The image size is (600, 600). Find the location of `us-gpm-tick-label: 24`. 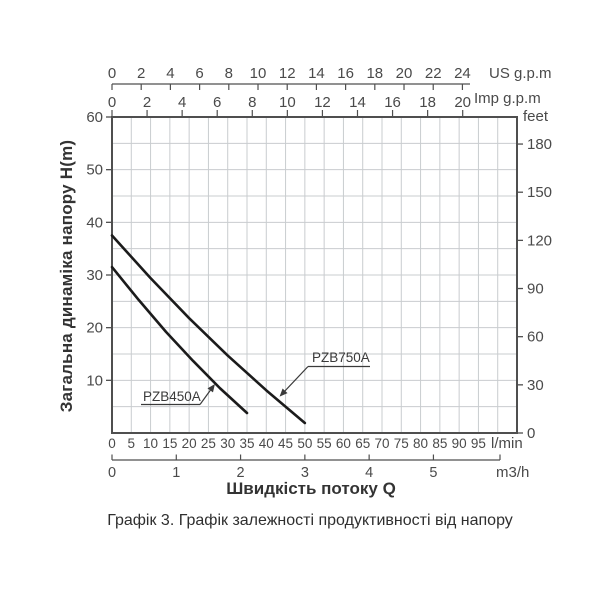

us-gpm-tick-label: 24 is located at coordinates (462, 73).